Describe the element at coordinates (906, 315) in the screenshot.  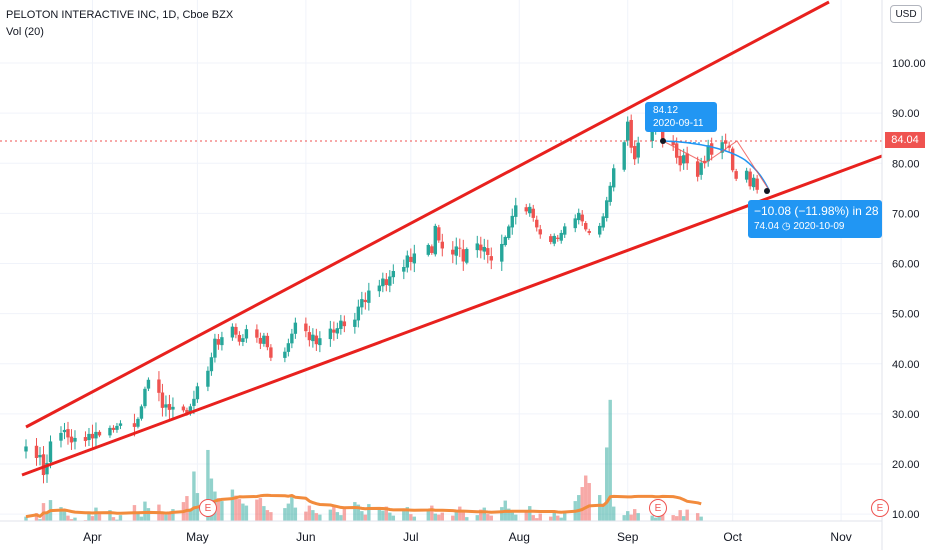
I see `price-tick-label: 50.00` at that location.